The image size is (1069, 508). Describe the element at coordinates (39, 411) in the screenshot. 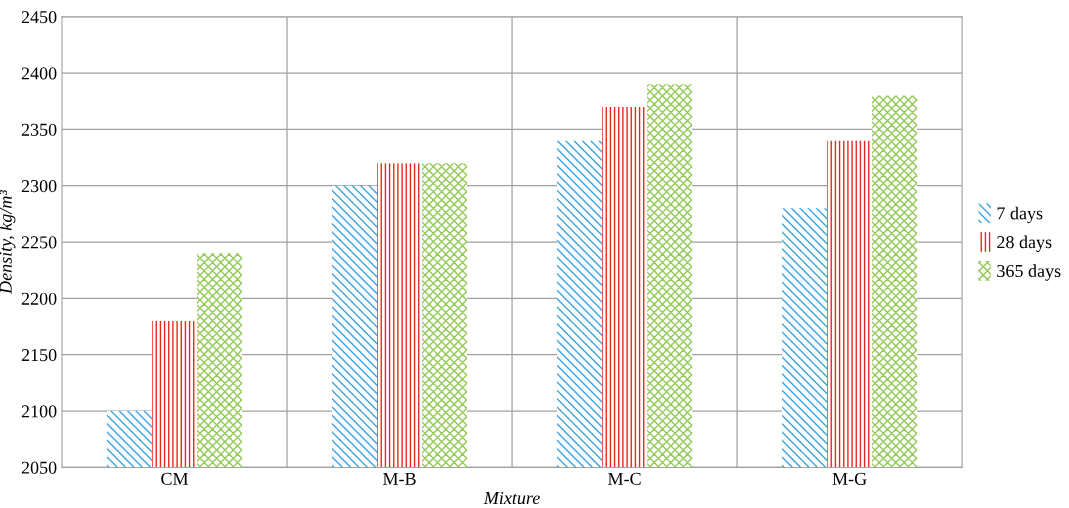

I see `y-tick-label: 2100` at that location.